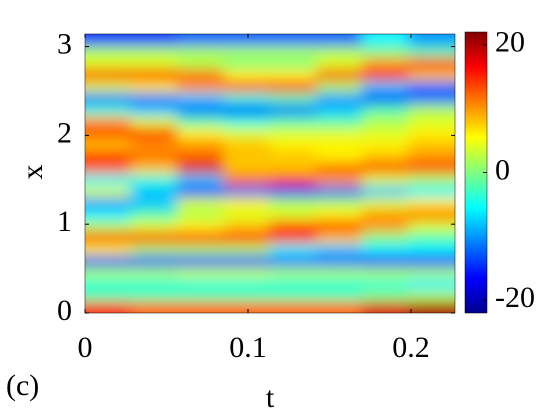  Describe the element at coordinates (411, 347) in the screenshot. I see `x-tick-label: 0.2` at that location.